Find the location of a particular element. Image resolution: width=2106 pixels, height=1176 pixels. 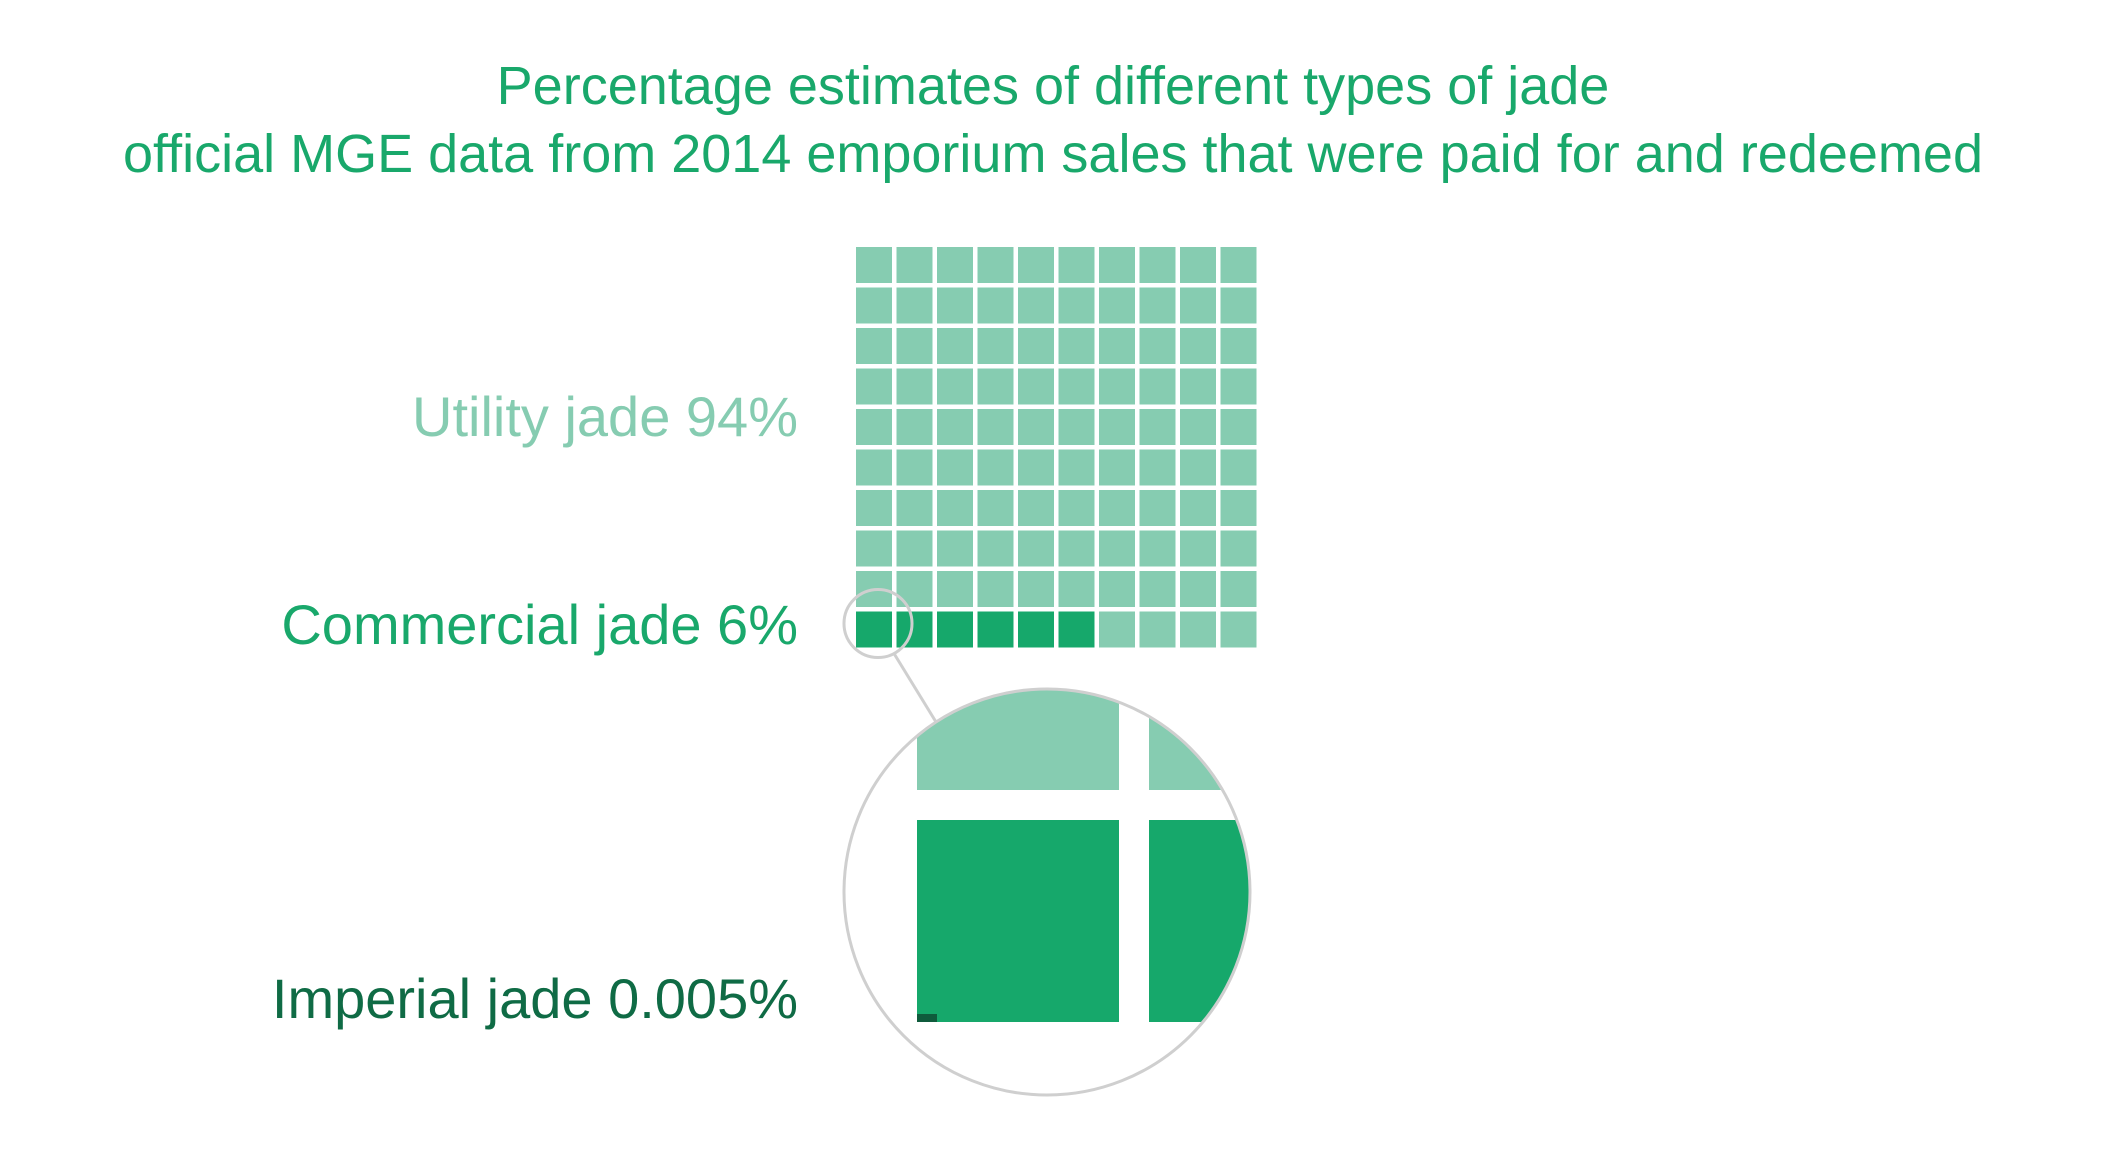

magnifier-ring is located at coordinates (1047, 892).